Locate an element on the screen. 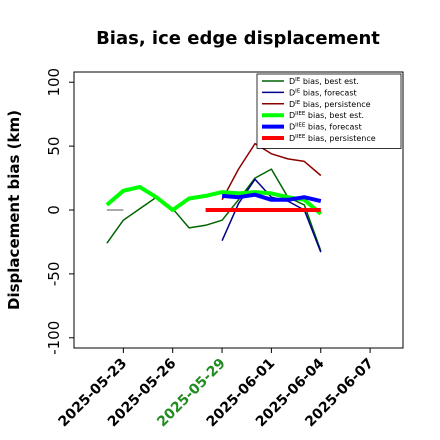  y-tick-label: -50 is located at coordinates (54, 274).